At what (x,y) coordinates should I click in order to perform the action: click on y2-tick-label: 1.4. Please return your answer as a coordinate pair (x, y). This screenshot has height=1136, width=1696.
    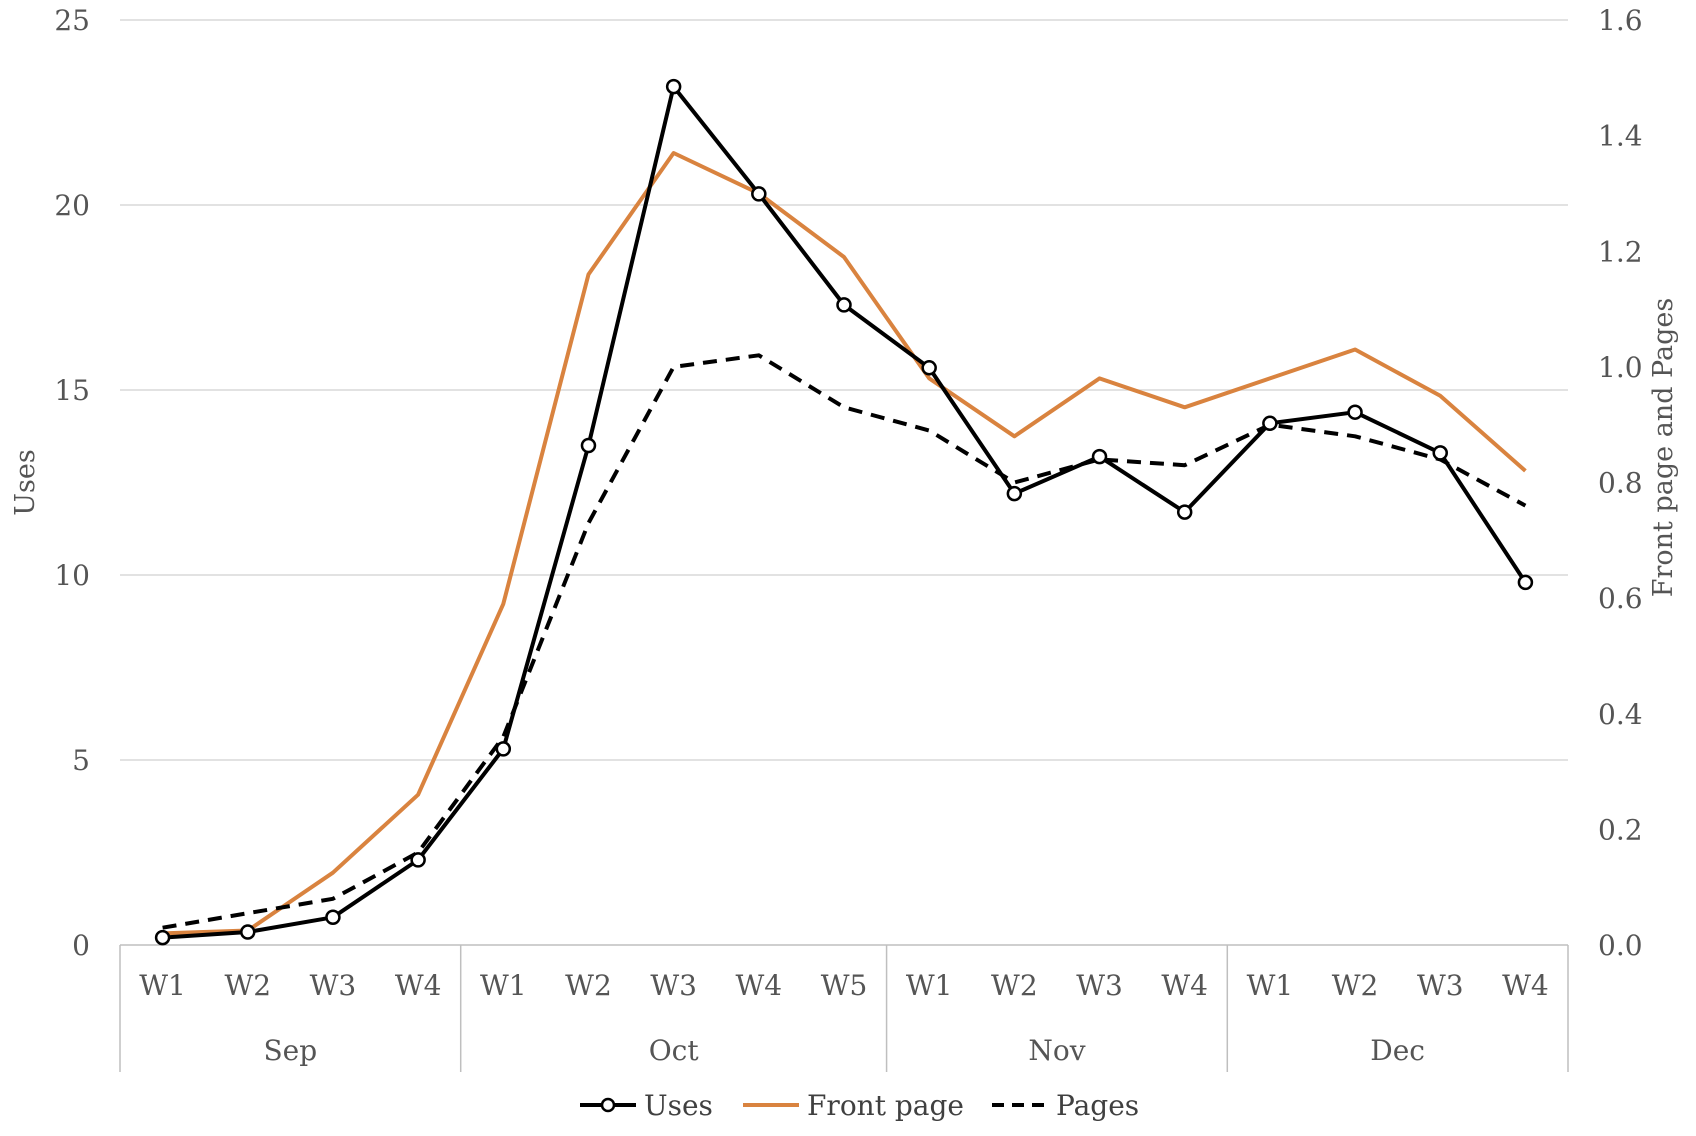
    Looking at the image, I should click on (1620, 136).